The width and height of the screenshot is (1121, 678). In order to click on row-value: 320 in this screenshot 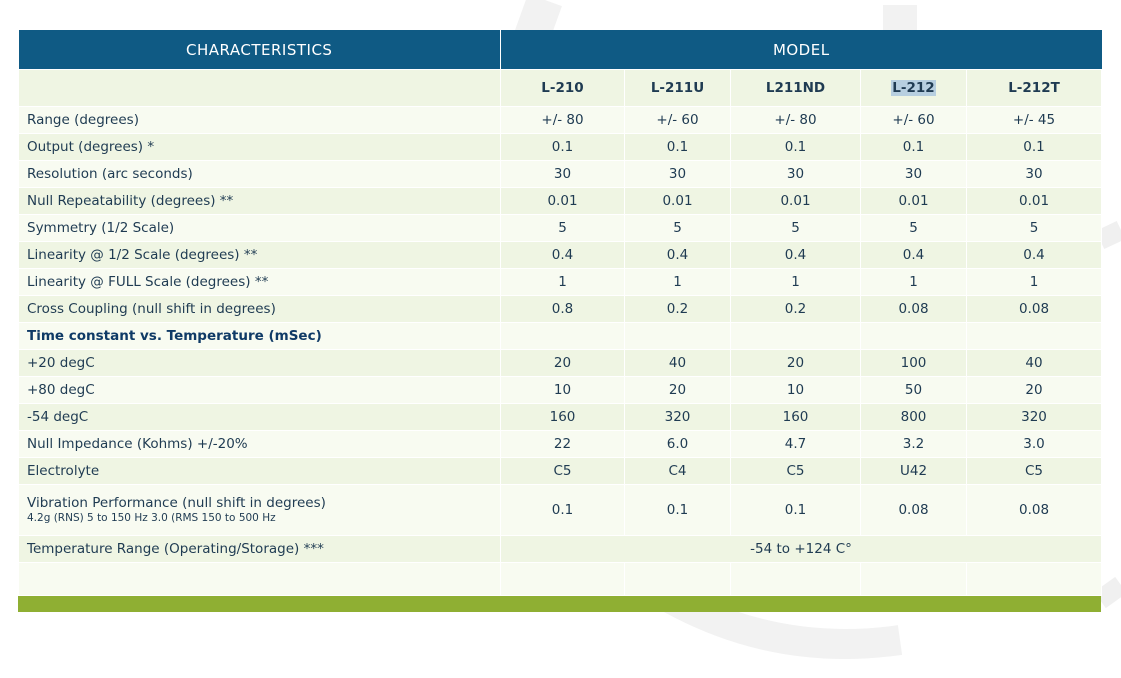, I will do `click(677, 417)`.